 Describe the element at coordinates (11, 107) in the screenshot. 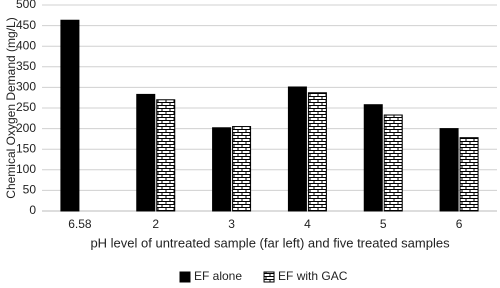

I see `y-axis-title: Chemical Oxygen Demand (mg/L)` at that location.